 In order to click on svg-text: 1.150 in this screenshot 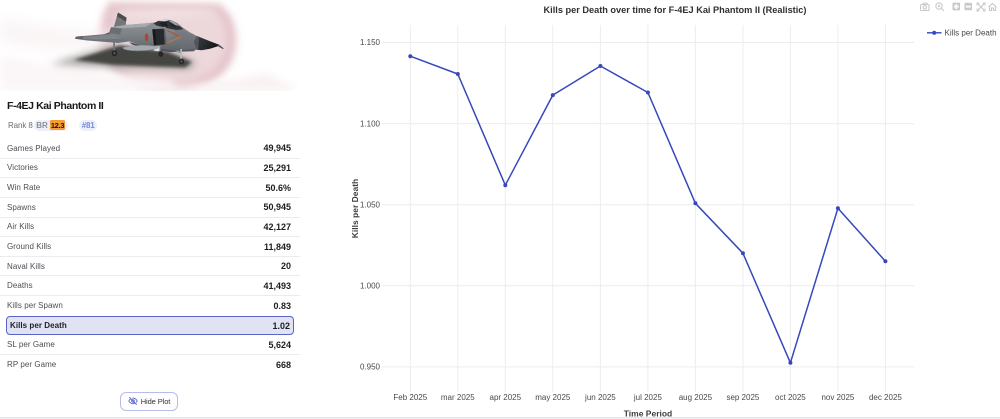, I will do `click(370, 42)`.